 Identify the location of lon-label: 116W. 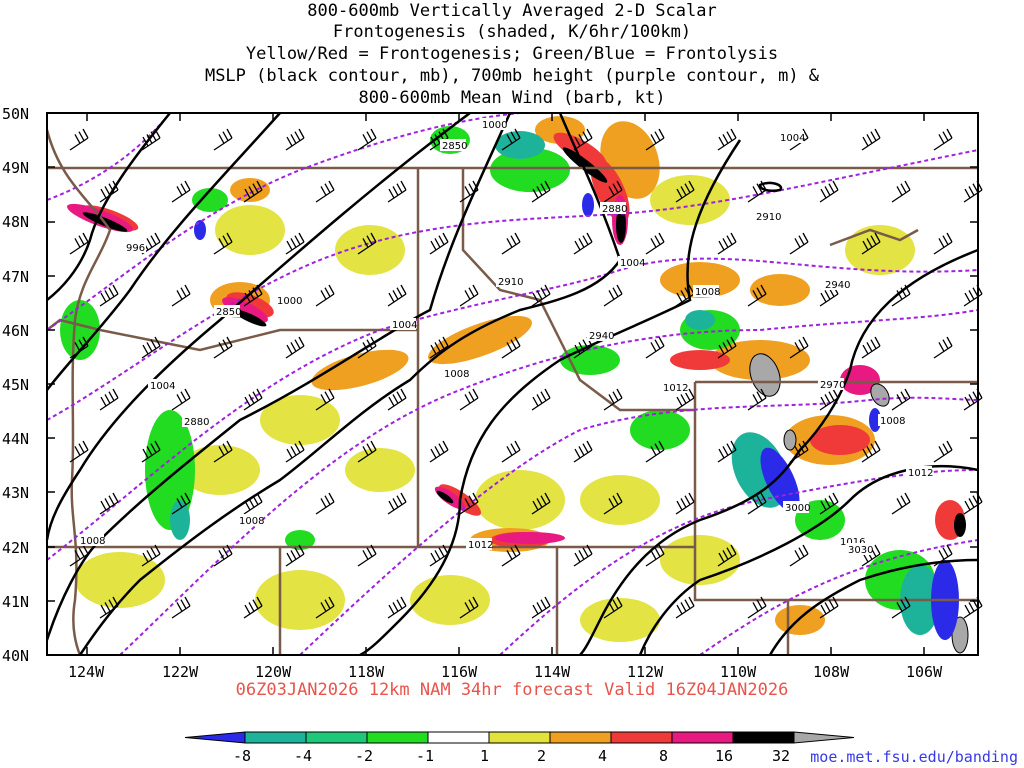
(459, 672).